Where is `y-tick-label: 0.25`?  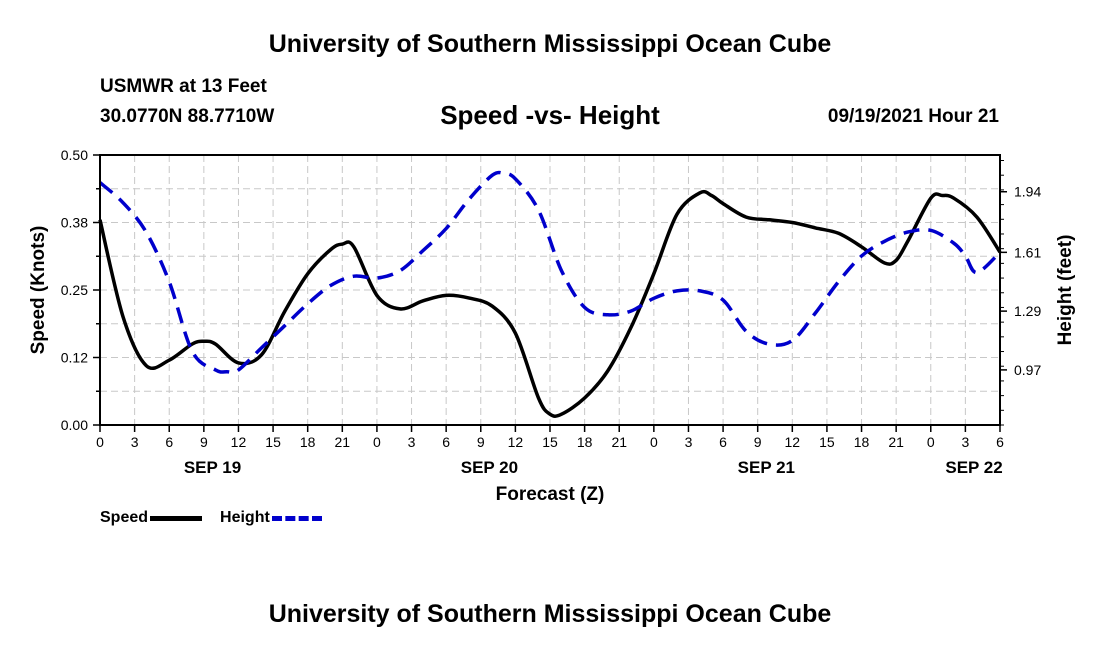
y-tick-label: 0.25 is located at coordinates (74, 290).